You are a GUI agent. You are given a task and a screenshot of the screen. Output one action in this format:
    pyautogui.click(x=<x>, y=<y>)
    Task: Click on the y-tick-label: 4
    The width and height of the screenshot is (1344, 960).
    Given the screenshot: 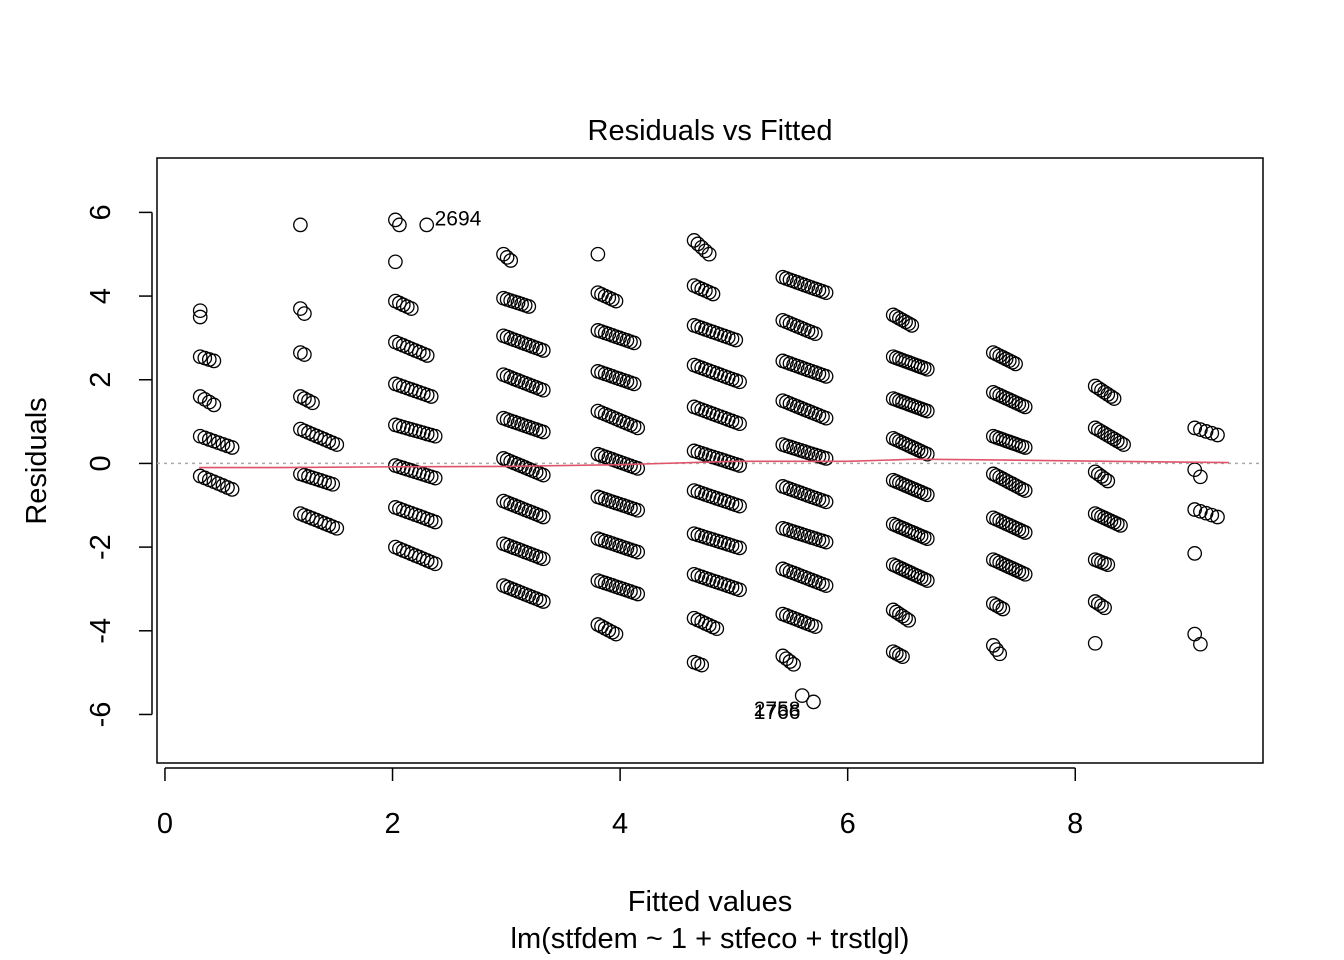 What is the action you would take?
    pyautogui.click(x=101, y=296)
    